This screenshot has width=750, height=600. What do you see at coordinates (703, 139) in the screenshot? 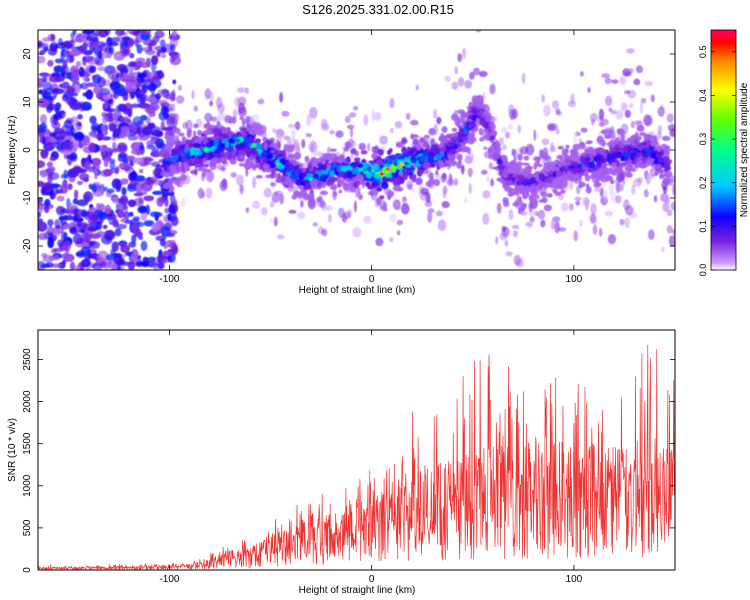
I see `colorbar-tick-label: 0.3` at bounding box center [703, 139].